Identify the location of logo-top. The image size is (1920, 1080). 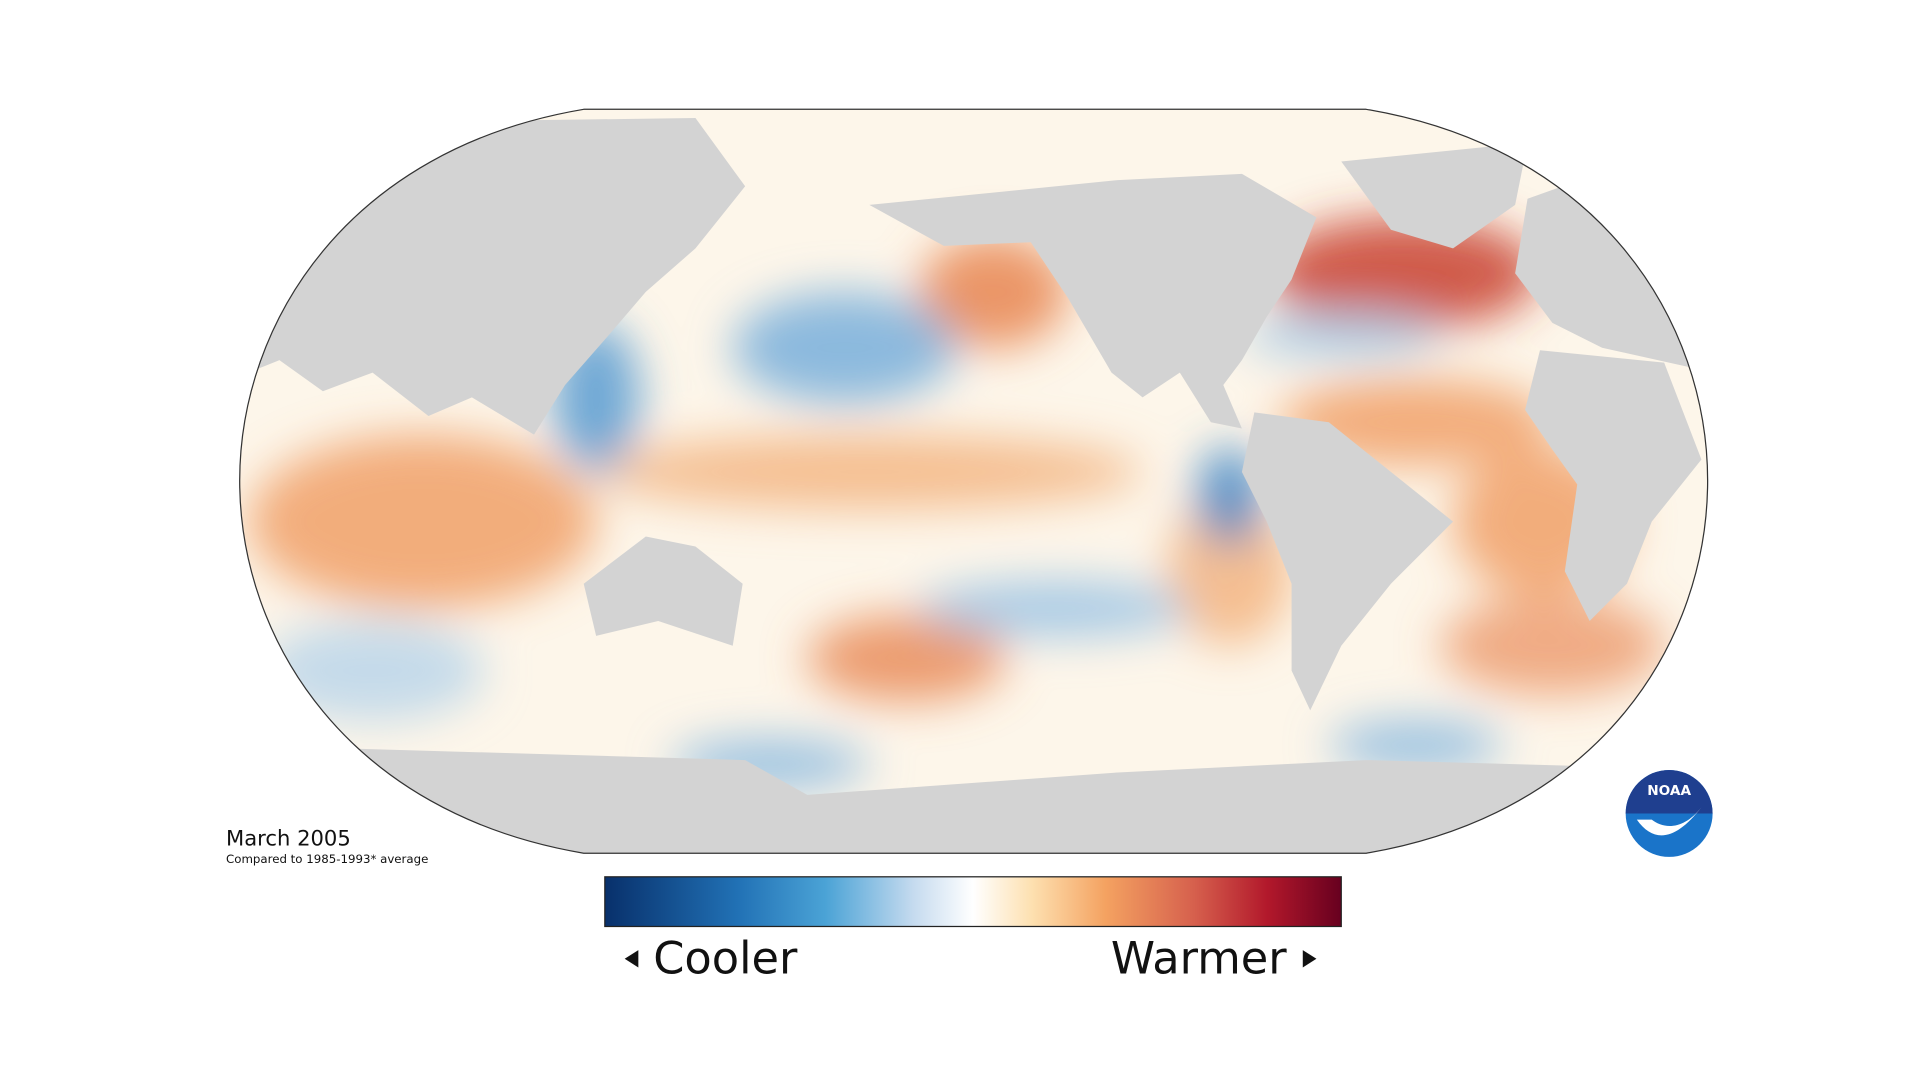
(1669, 792).